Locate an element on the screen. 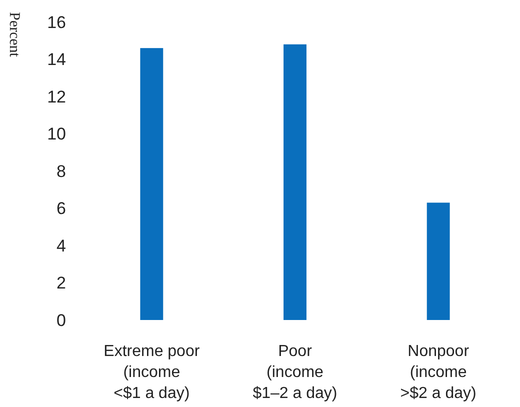 The image size is (520, 407). x-tick-label: Poor (income $1–2 a day) is located at coordinates (295, 372).